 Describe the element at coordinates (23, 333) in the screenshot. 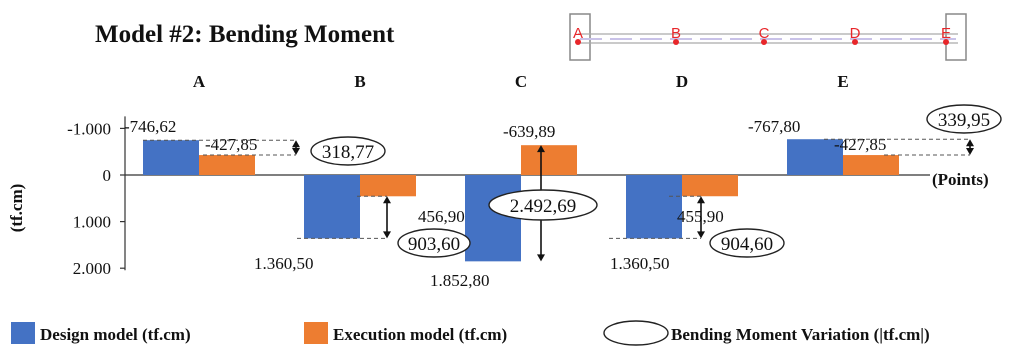

I see `legend-swatch-design` at that location.